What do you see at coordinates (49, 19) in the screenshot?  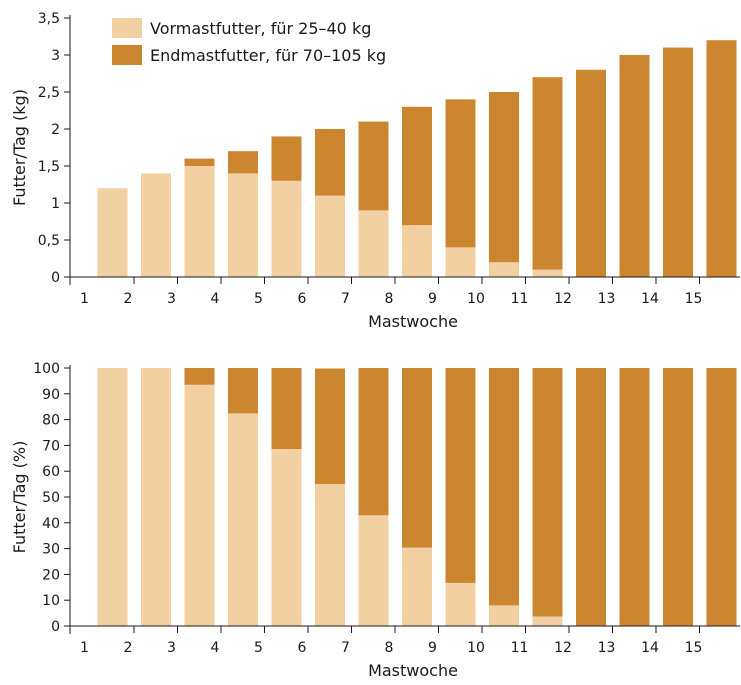 I see `y-tick-label: 3,5` at bounding box center [49, 19].